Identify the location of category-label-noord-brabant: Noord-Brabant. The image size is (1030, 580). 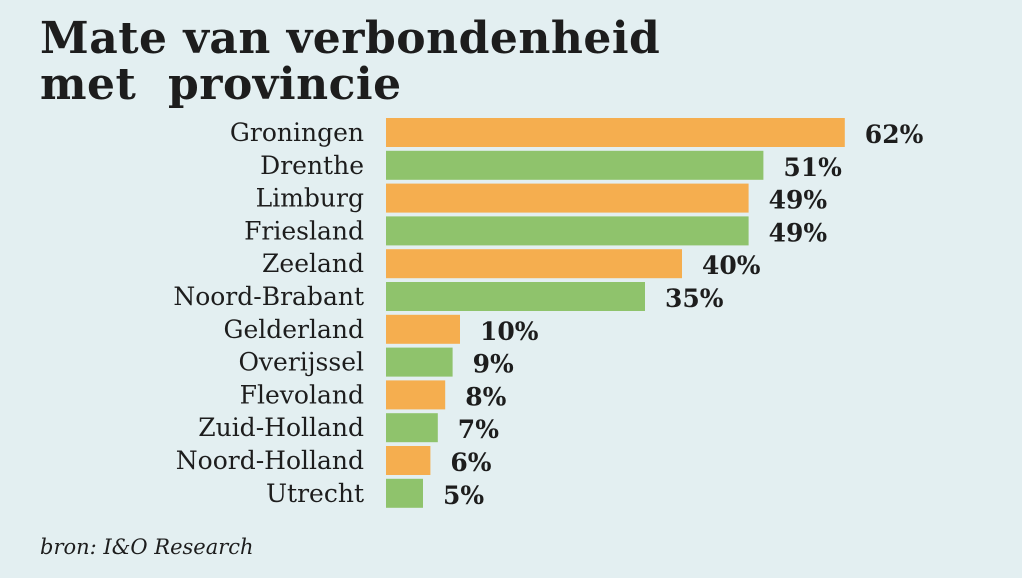
(268, 296).